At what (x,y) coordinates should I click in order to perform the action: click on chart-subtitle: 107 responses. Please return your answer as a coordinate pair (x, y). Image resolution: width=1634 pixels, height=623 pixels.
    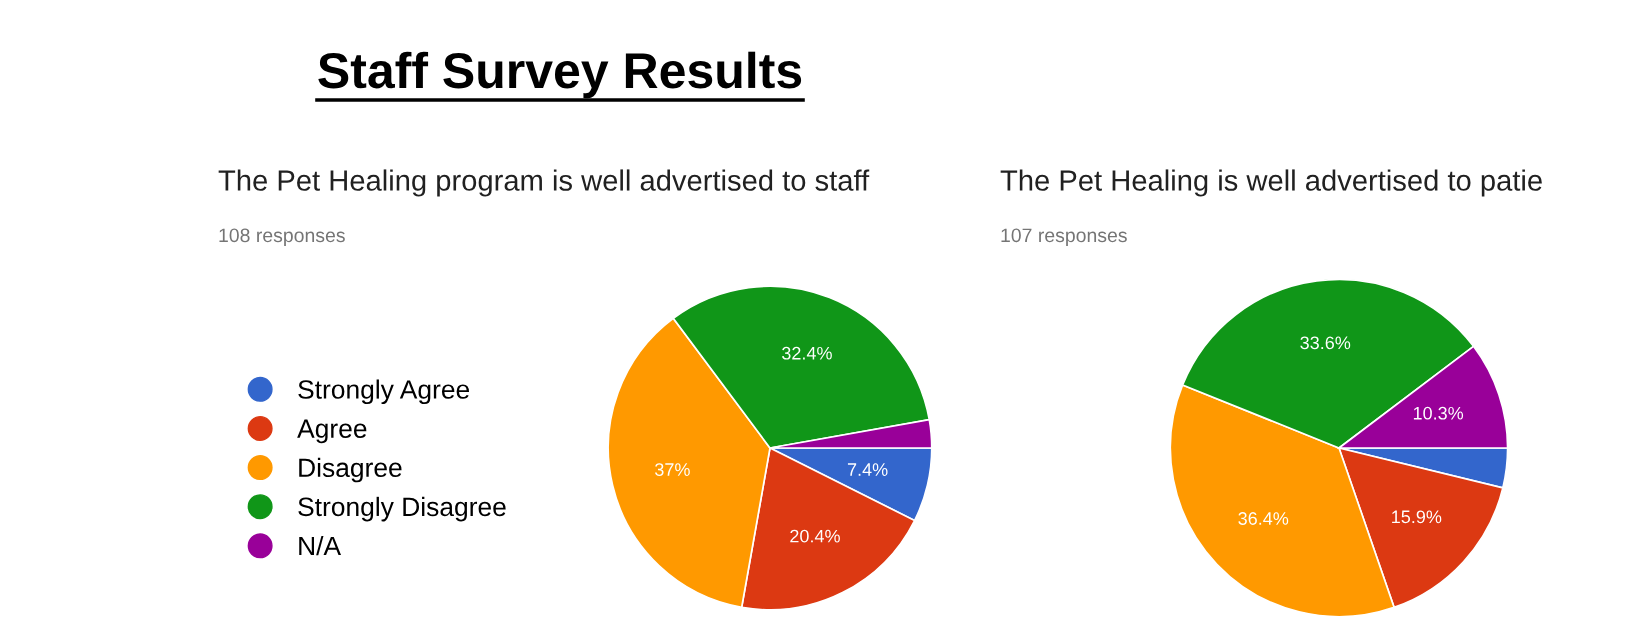
    Looking at the image, I should click on (1064, 237).